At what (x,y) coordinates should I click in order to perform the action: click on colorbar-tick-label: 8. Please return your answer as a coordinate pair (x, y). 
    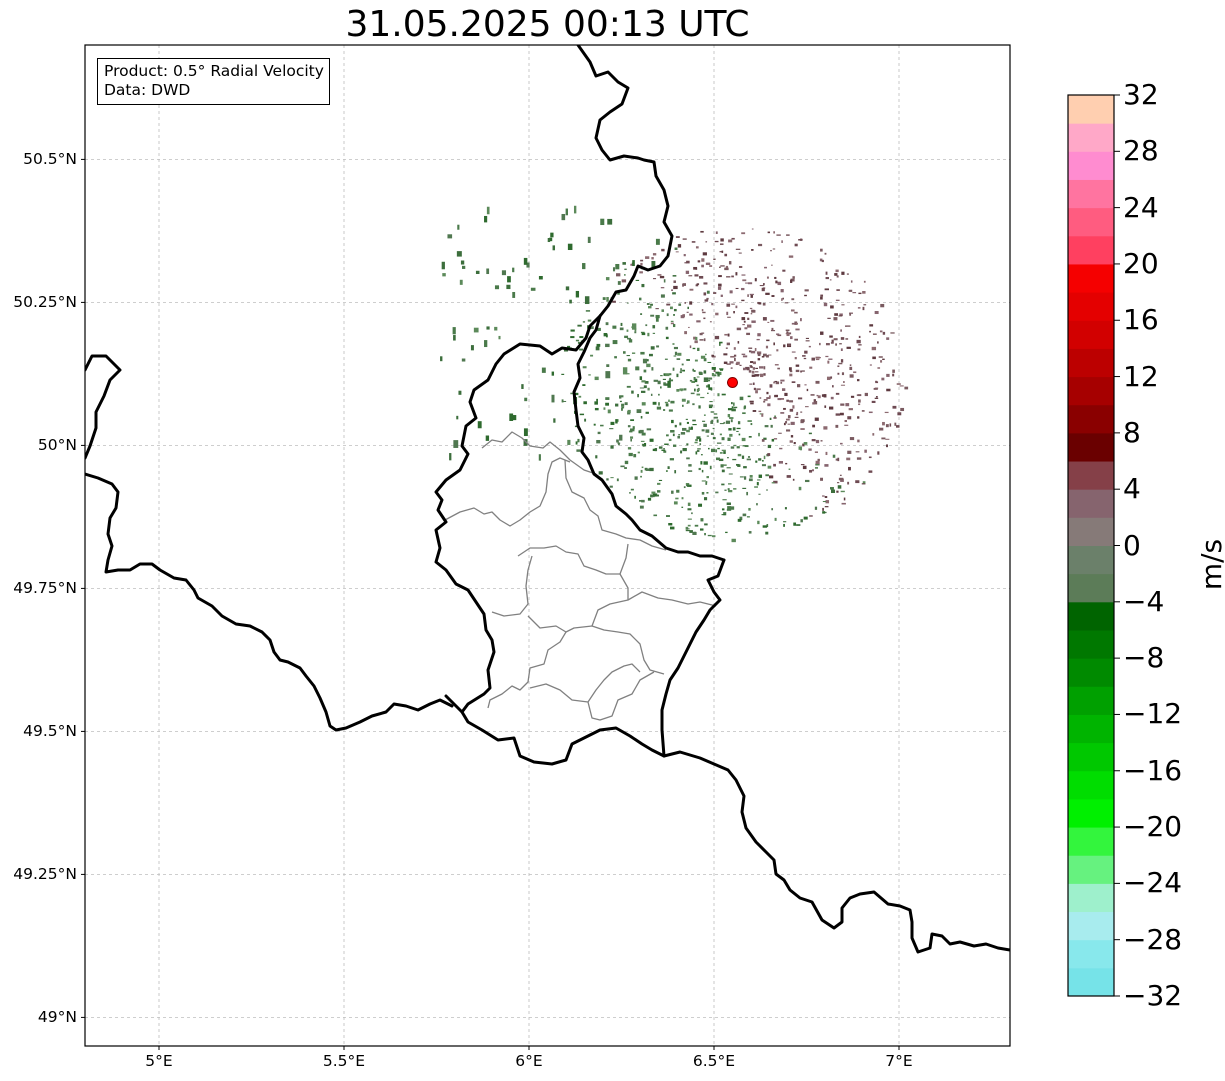
    Looking at the image, I should click on (1132, 432).